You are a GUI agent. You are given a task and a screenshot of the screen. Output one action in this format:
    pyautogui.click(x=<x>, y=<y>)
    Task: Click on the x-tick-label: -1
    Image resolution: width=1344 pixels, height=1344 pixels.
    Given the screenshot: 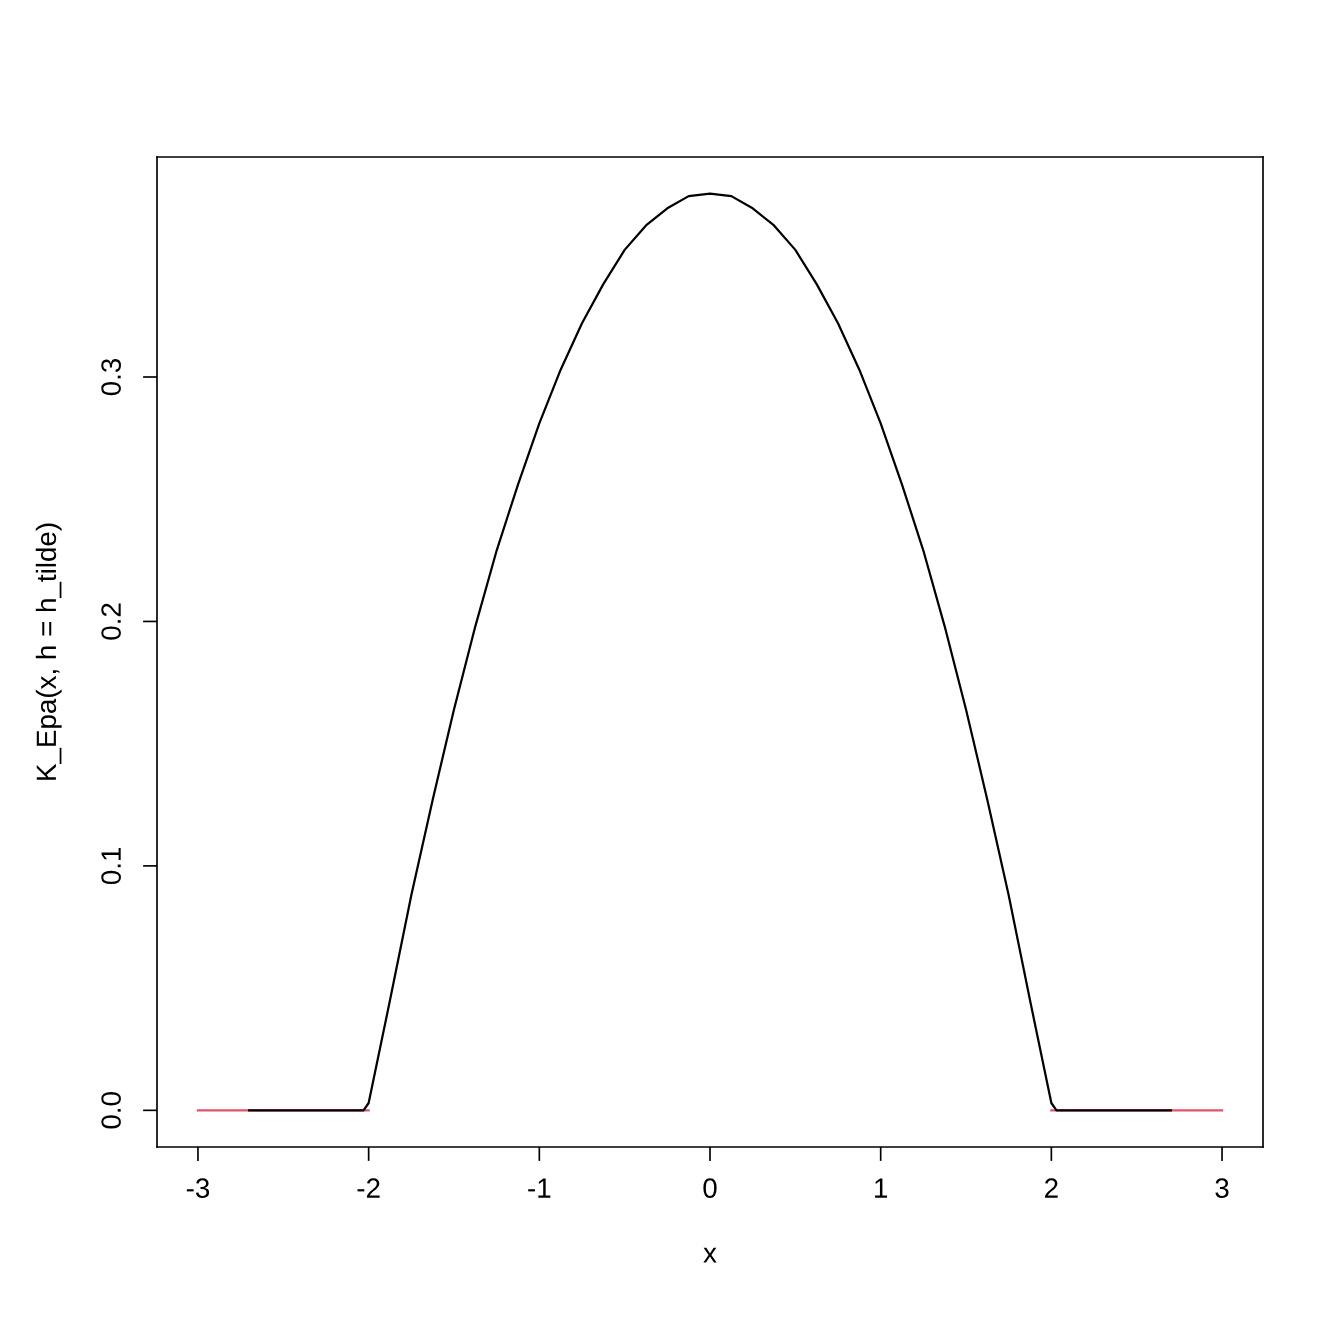 What is the action you would take?
    pyautogui.click(x=539, y=1188)
    